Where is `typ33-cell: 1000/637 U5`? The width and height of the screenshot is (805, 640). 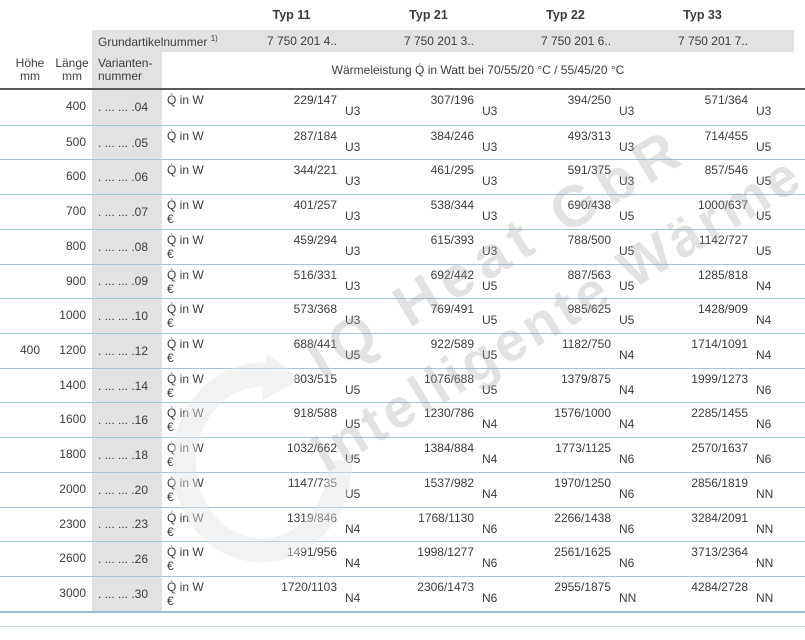
typ33-cell: 1000/637 U5 is located at coordinates (725, 212).